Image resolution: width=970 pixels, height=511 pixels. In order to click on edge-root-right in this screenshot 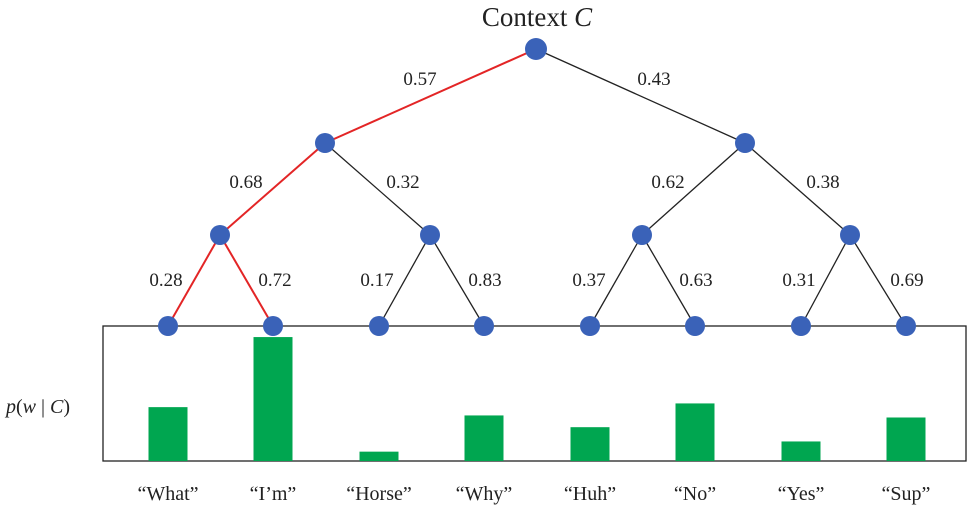, I will do `click(640, 96)`.